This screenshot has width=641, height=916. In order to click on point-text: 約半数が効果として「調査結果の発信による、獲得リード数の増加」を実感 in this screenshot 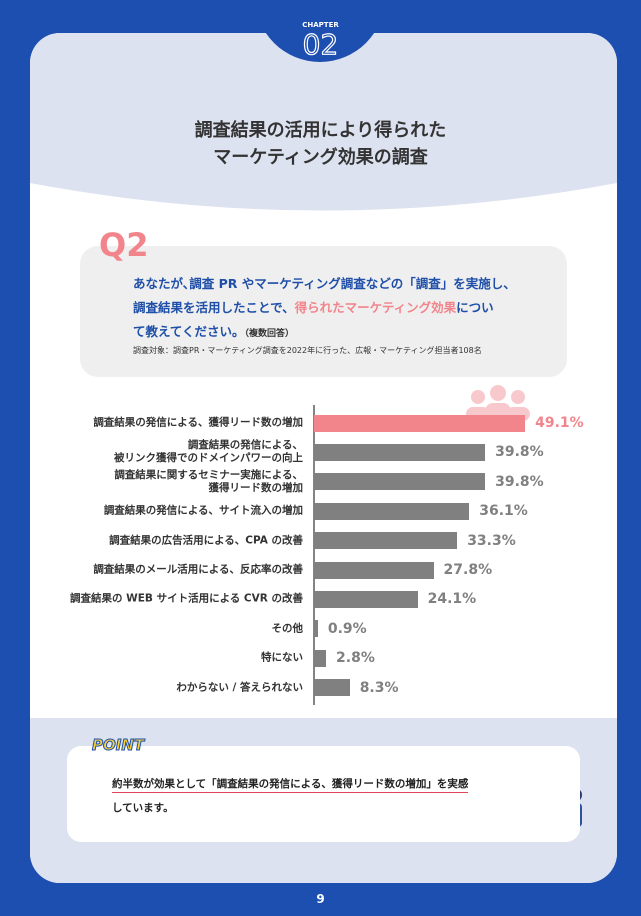, I will do `click(290, 784)`.